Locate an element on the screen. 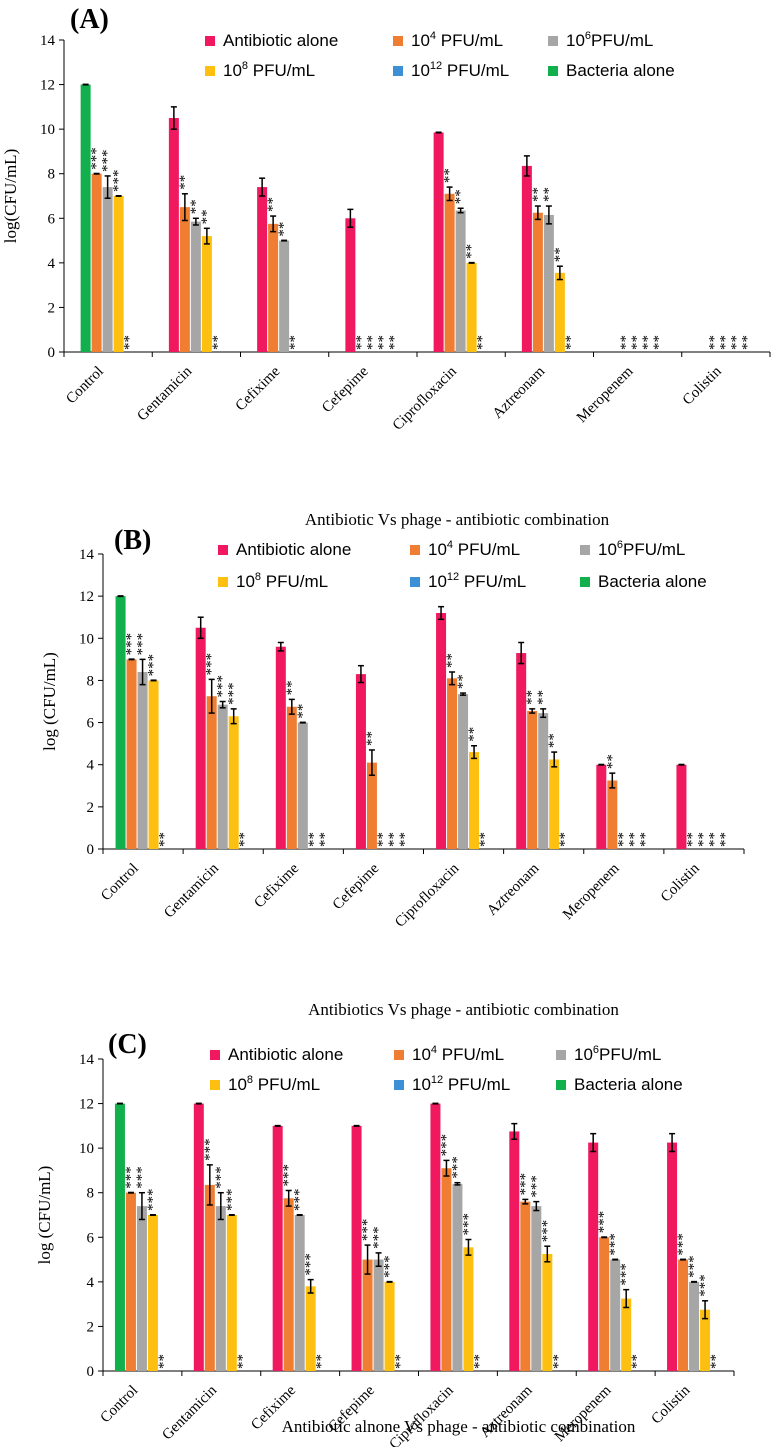 This screenshot has width=778, height=1452. x-tick-label: Cefepime is located at coordinates (345, 389).